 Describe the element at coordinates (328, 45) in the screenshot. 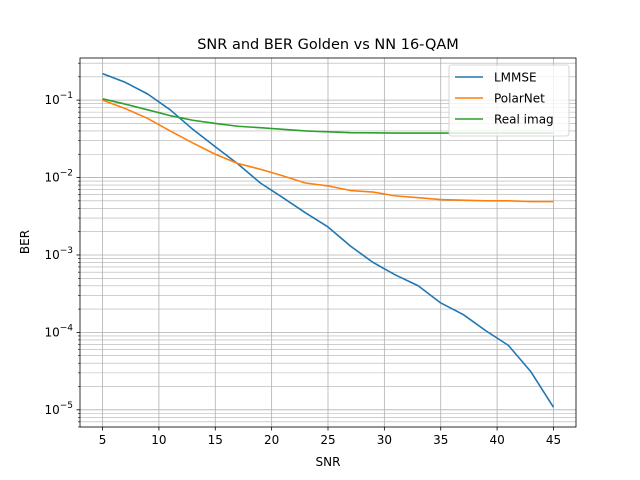

I see `chart-title: SNR and BER Golden vs NN 16-QAM` at that location.